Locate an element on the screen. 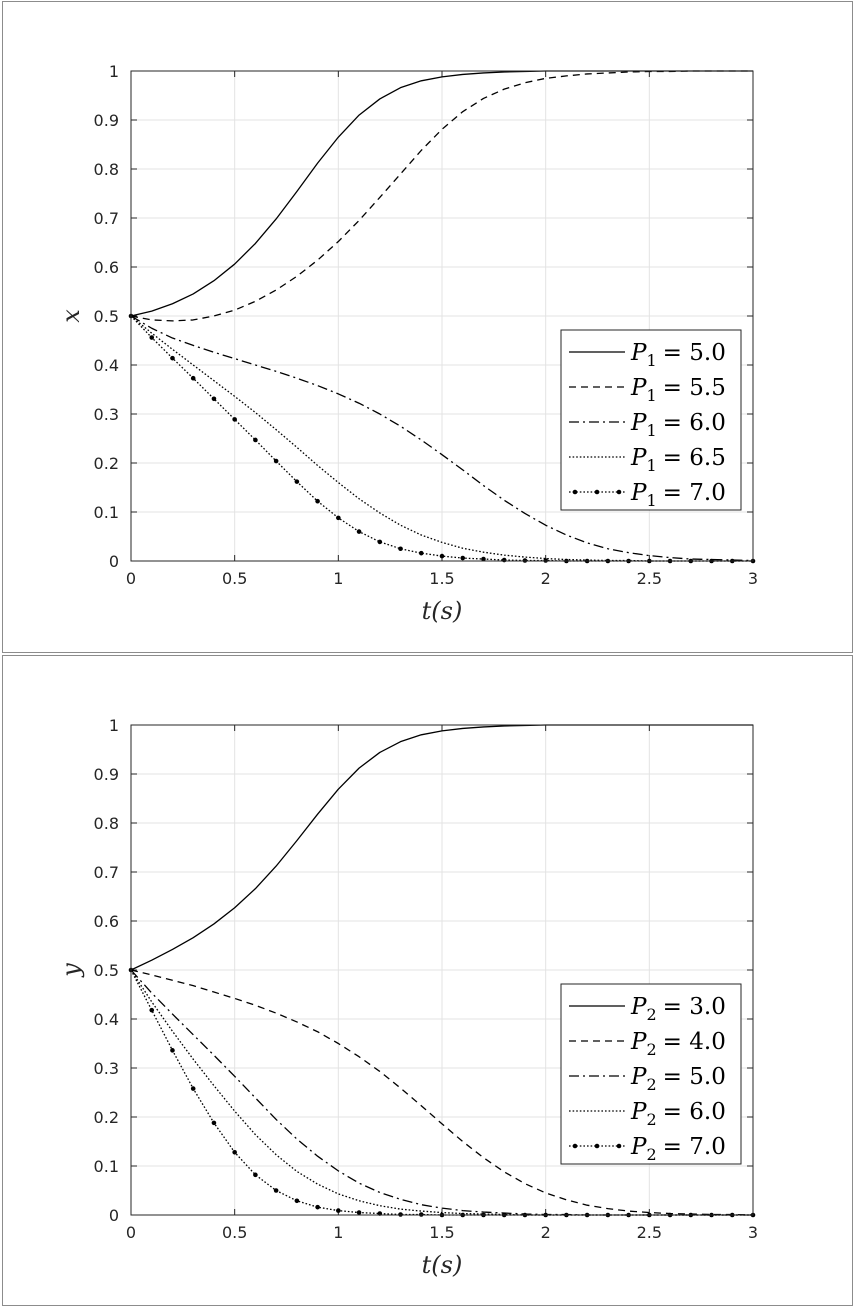  y-tick-label: 0 is located at coordinates (114, 1215).